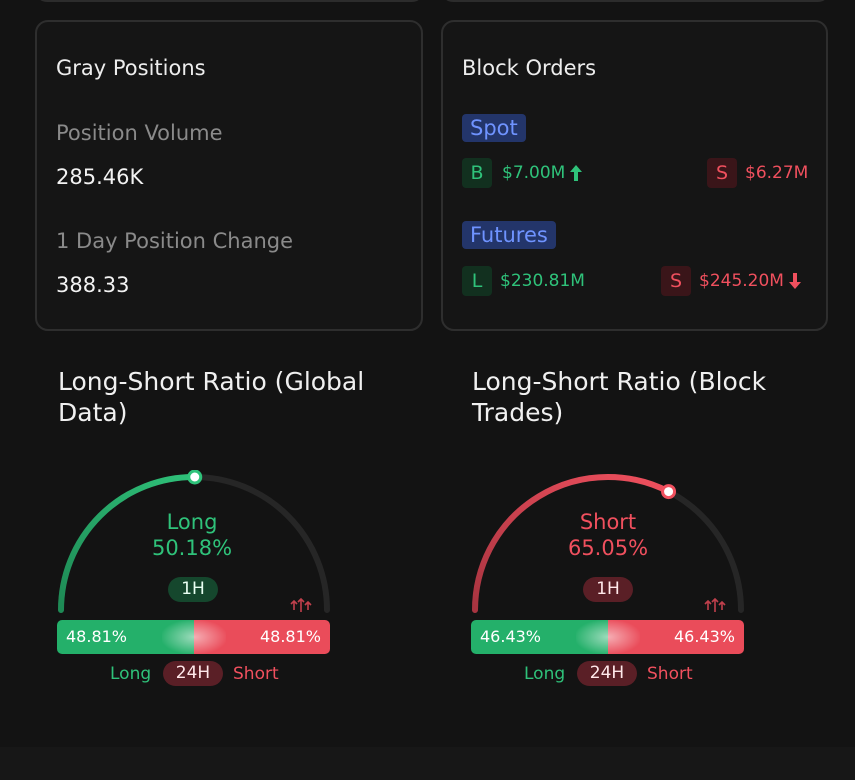 The image size is (855, 780). What do you see at coordinates (576, 173) in the screenshot?
I see `arrow-up-icon` at bounding box center [576, 173].